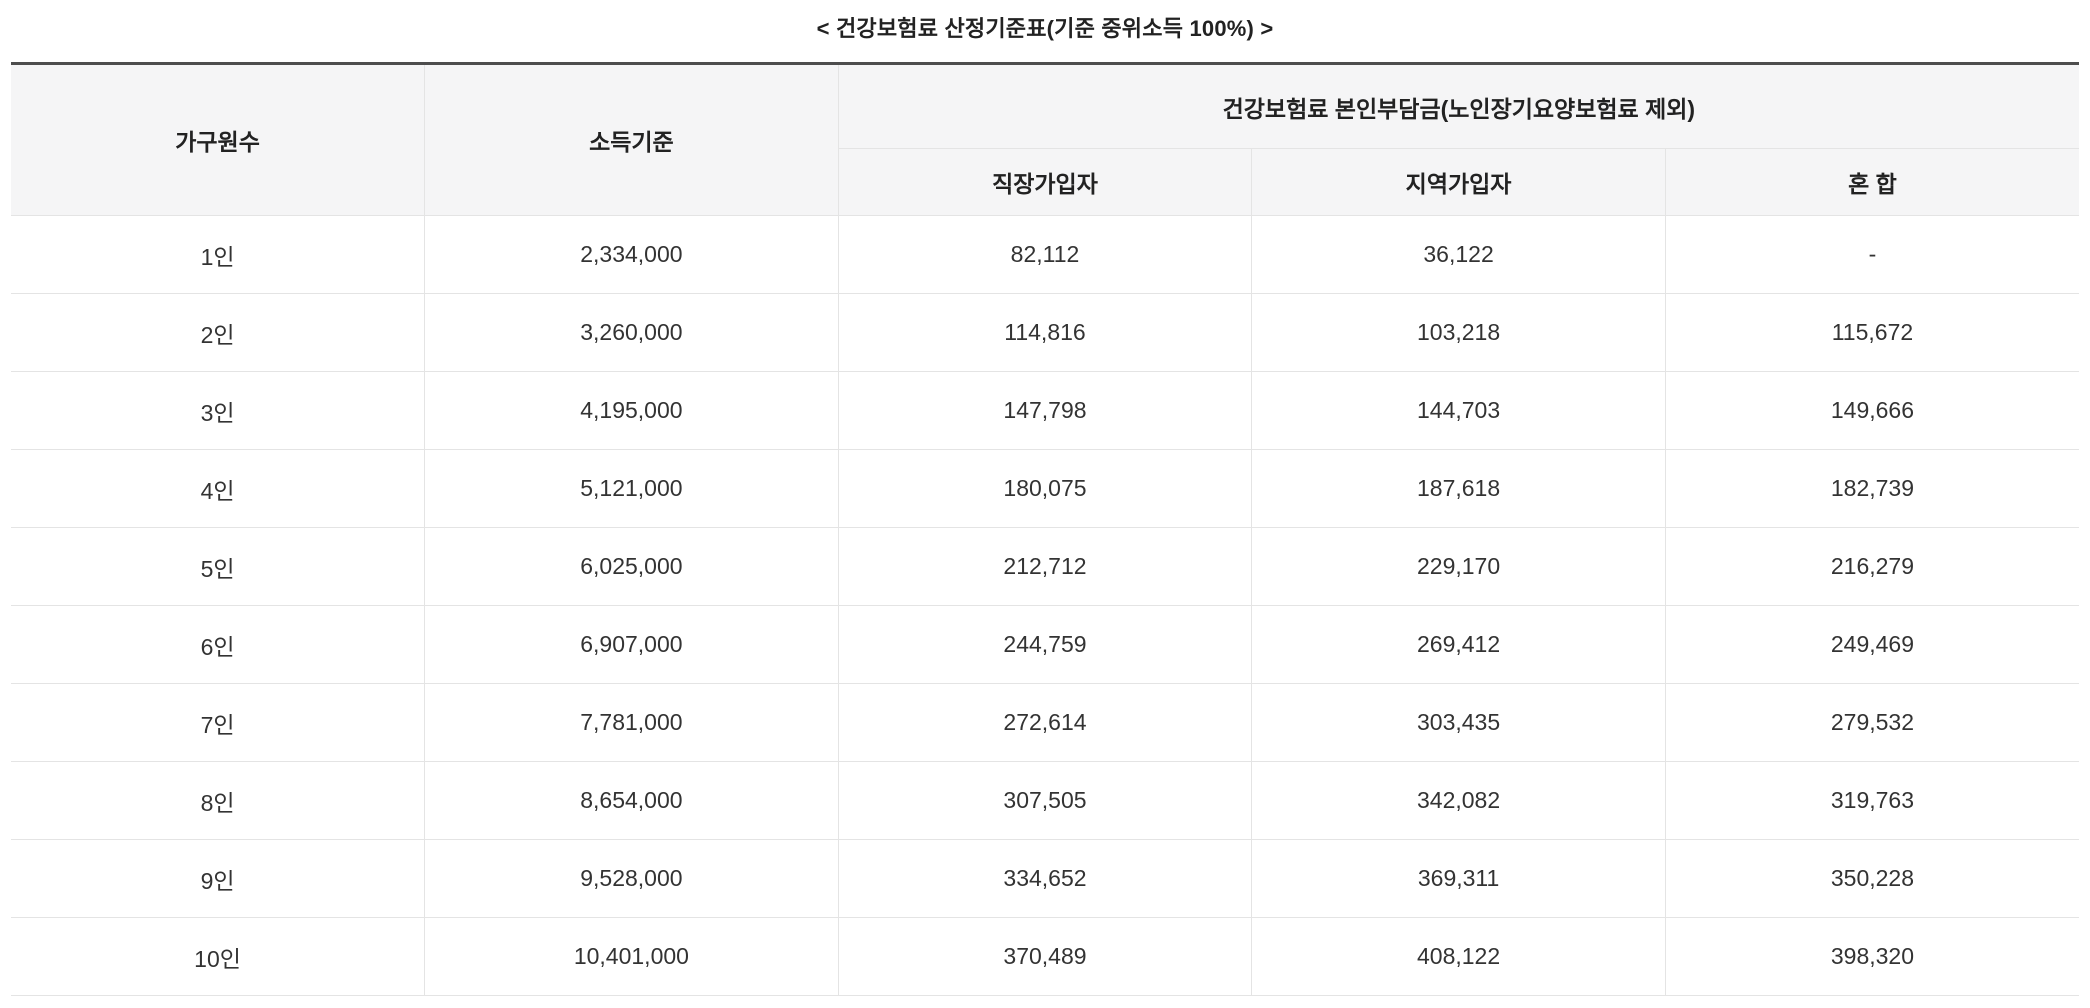 This screenshot has height=1008, width=2090. I want to click on table-row: 2인 3,260,000 114,816 103,218 115,672, so click(1045, 332).